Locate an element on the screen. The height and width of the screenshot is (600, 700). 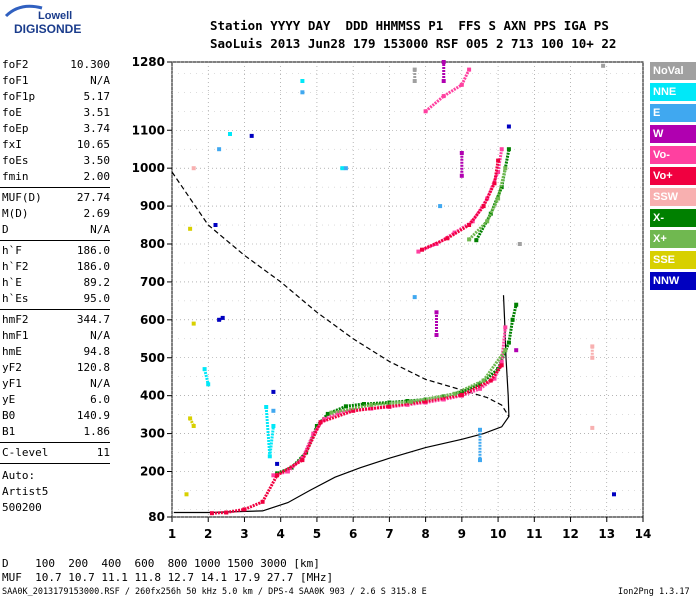
legend-item-w: W is located at coordinates (673, 134).